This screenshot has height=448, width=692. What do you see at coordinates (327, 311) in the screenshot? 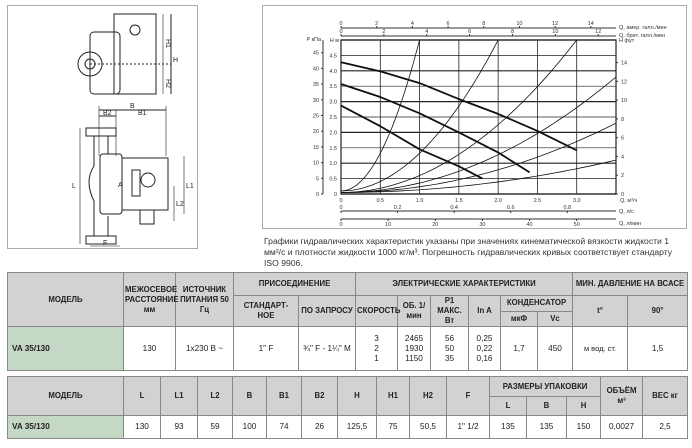
I see `header-on-request: ПО ЗАПРОСУ` at bounding box center [327, 311].